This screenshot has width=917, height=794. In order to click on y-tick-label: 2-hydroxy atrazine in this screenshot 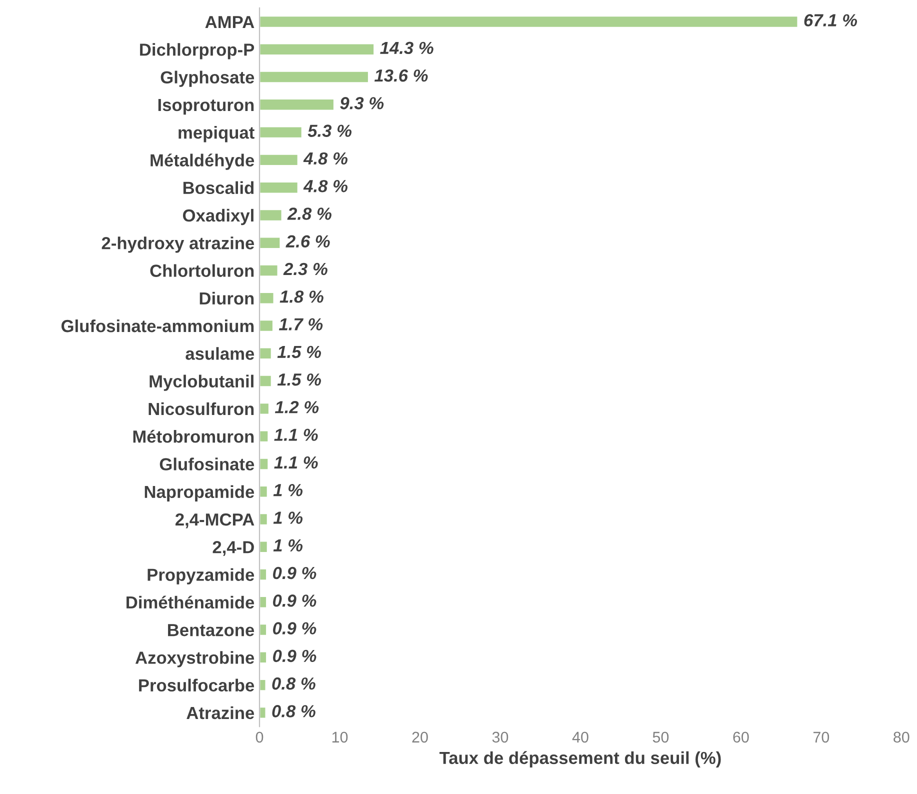, I will do `click(178, 244)`.